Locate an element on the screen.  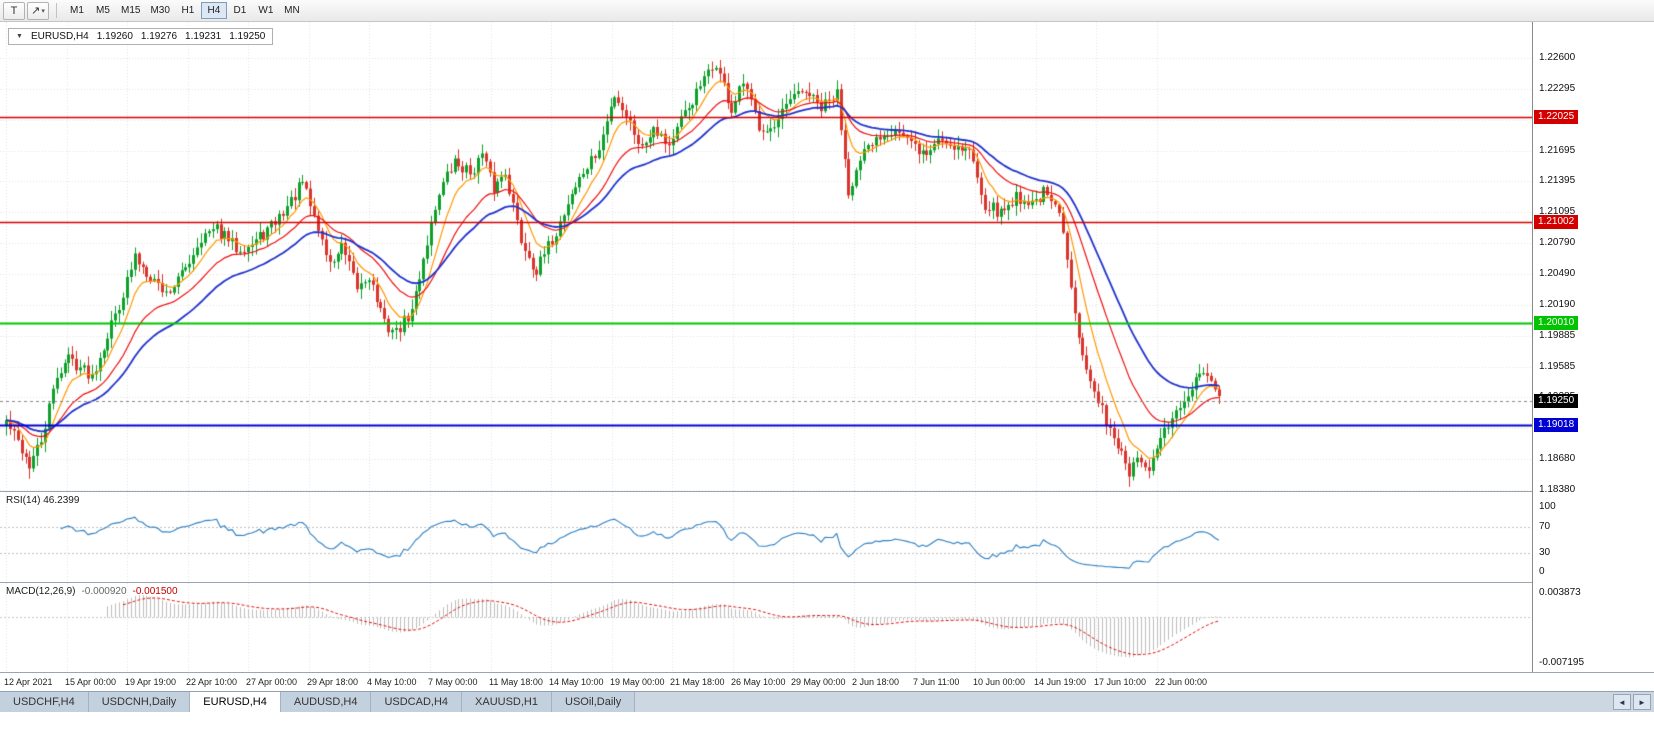
time-axis-label: 2 Jun 18:00 is located at coordinates (876, 682).